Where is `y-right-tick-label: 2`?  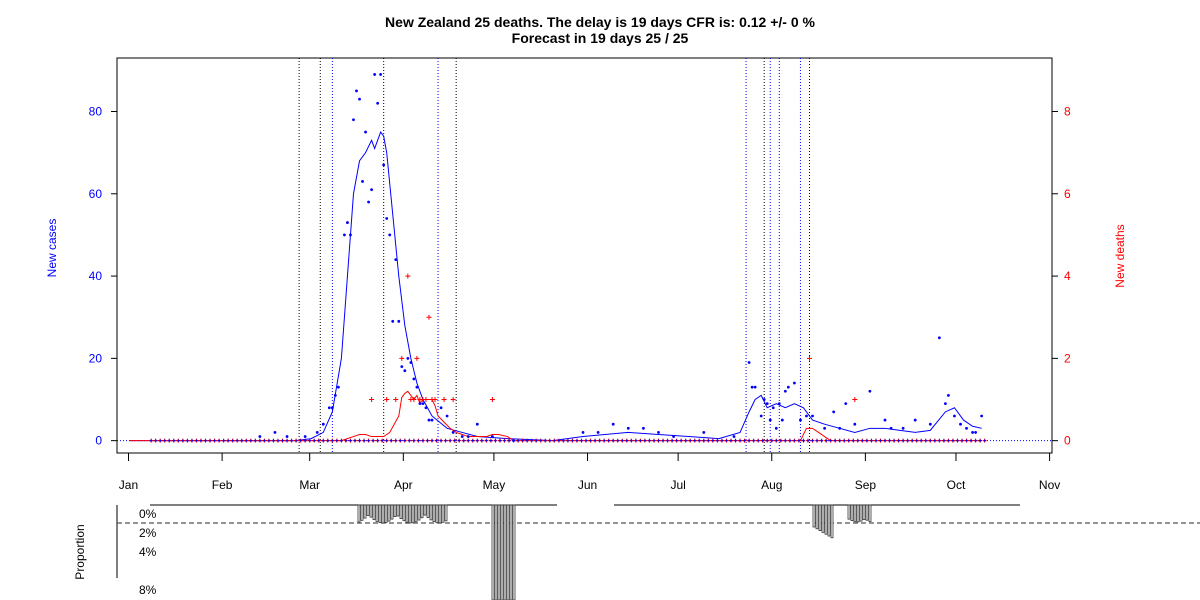 y-right-tick-label: 2 is located at coordinates (1067, 358).